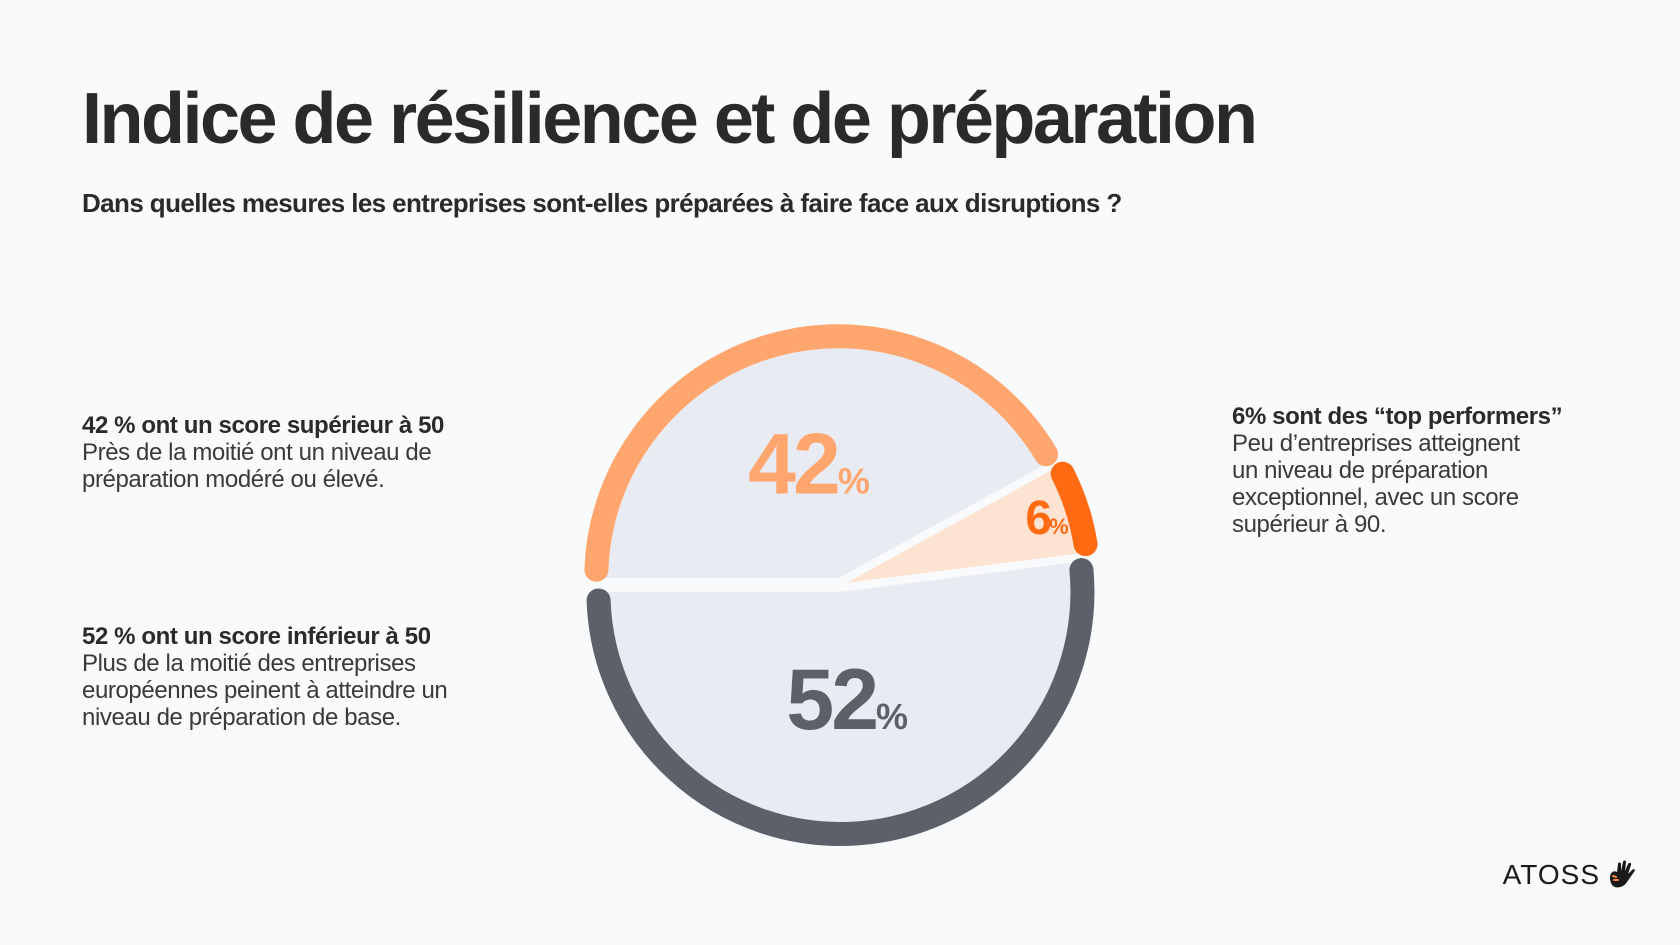 The image size is (1680, 945). I want to click on logo-text: ATOSS, so click(1551, 874).